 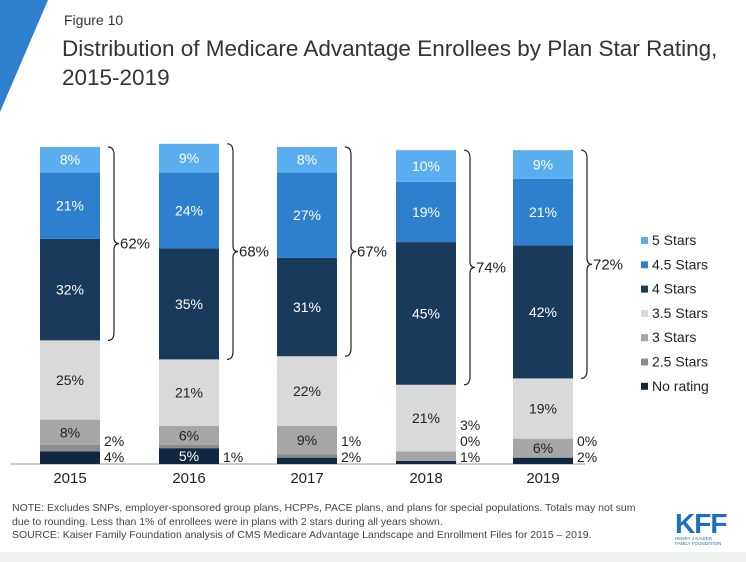 I want to click on bar-segment-2017-4-stars, so click(x=307, y=307).